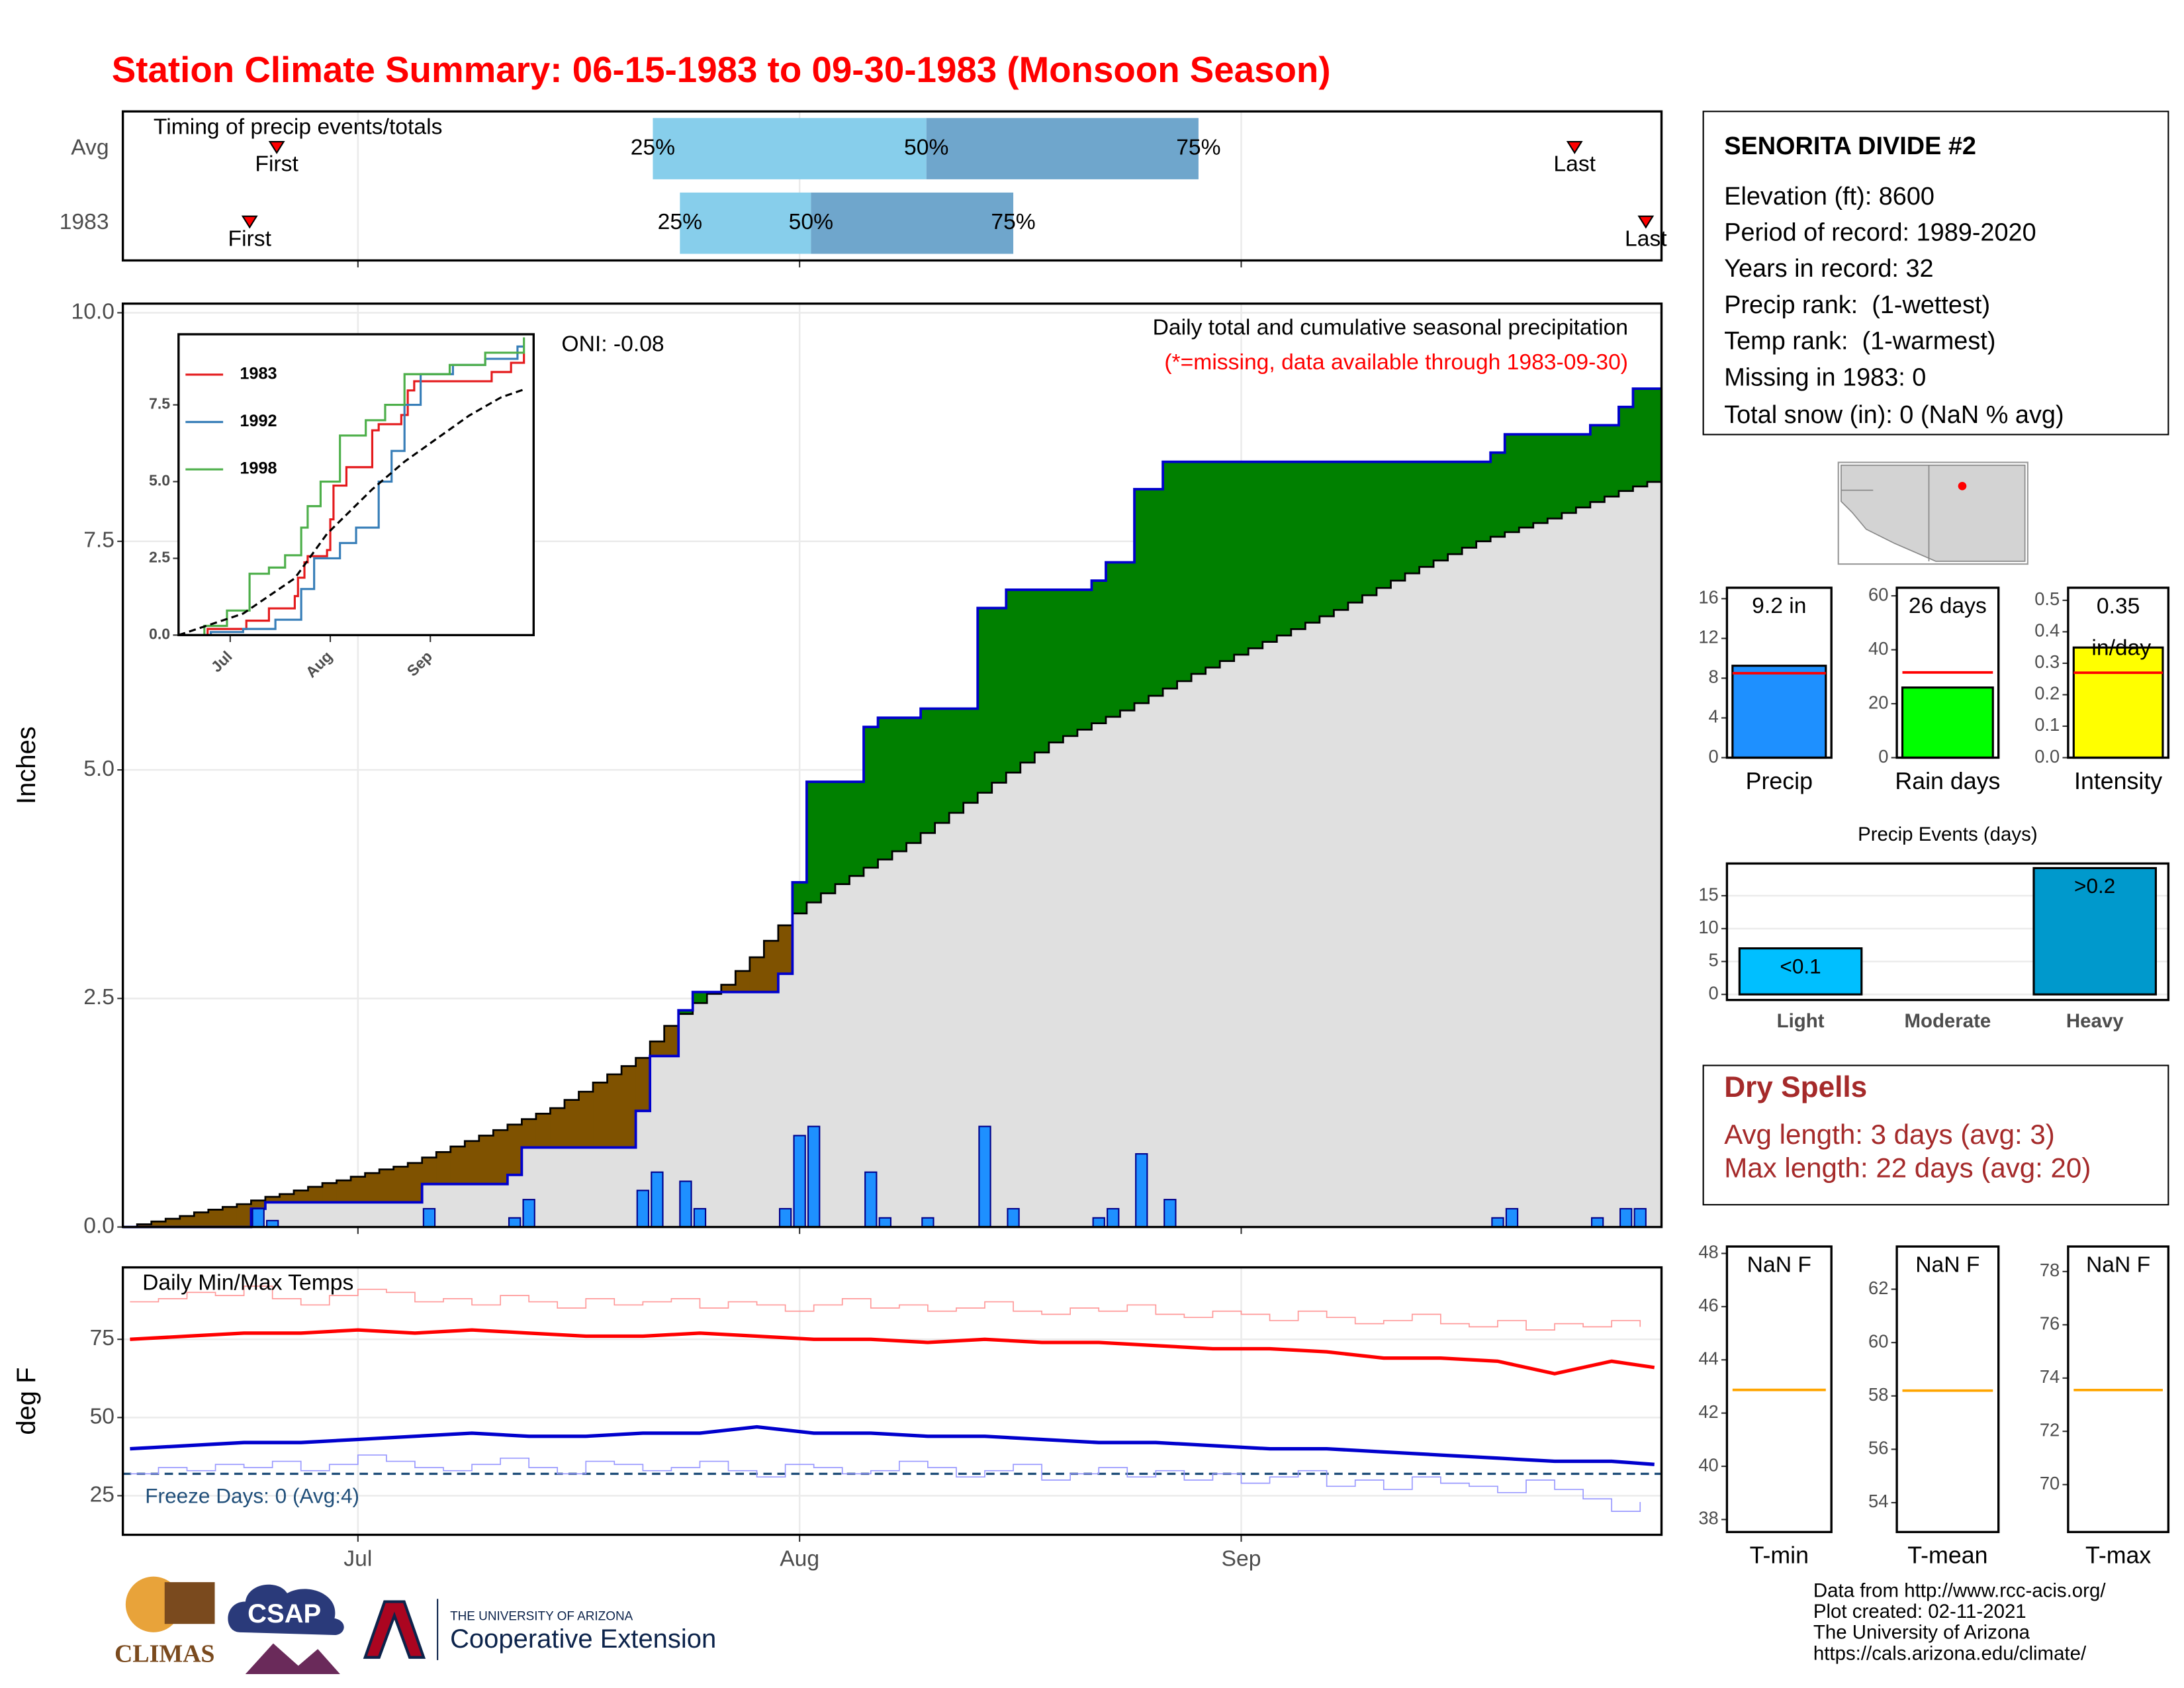 This screenshot has width=2184, height=1688. I want to click on y-tick-label: 0.0, so click(98, 1225).